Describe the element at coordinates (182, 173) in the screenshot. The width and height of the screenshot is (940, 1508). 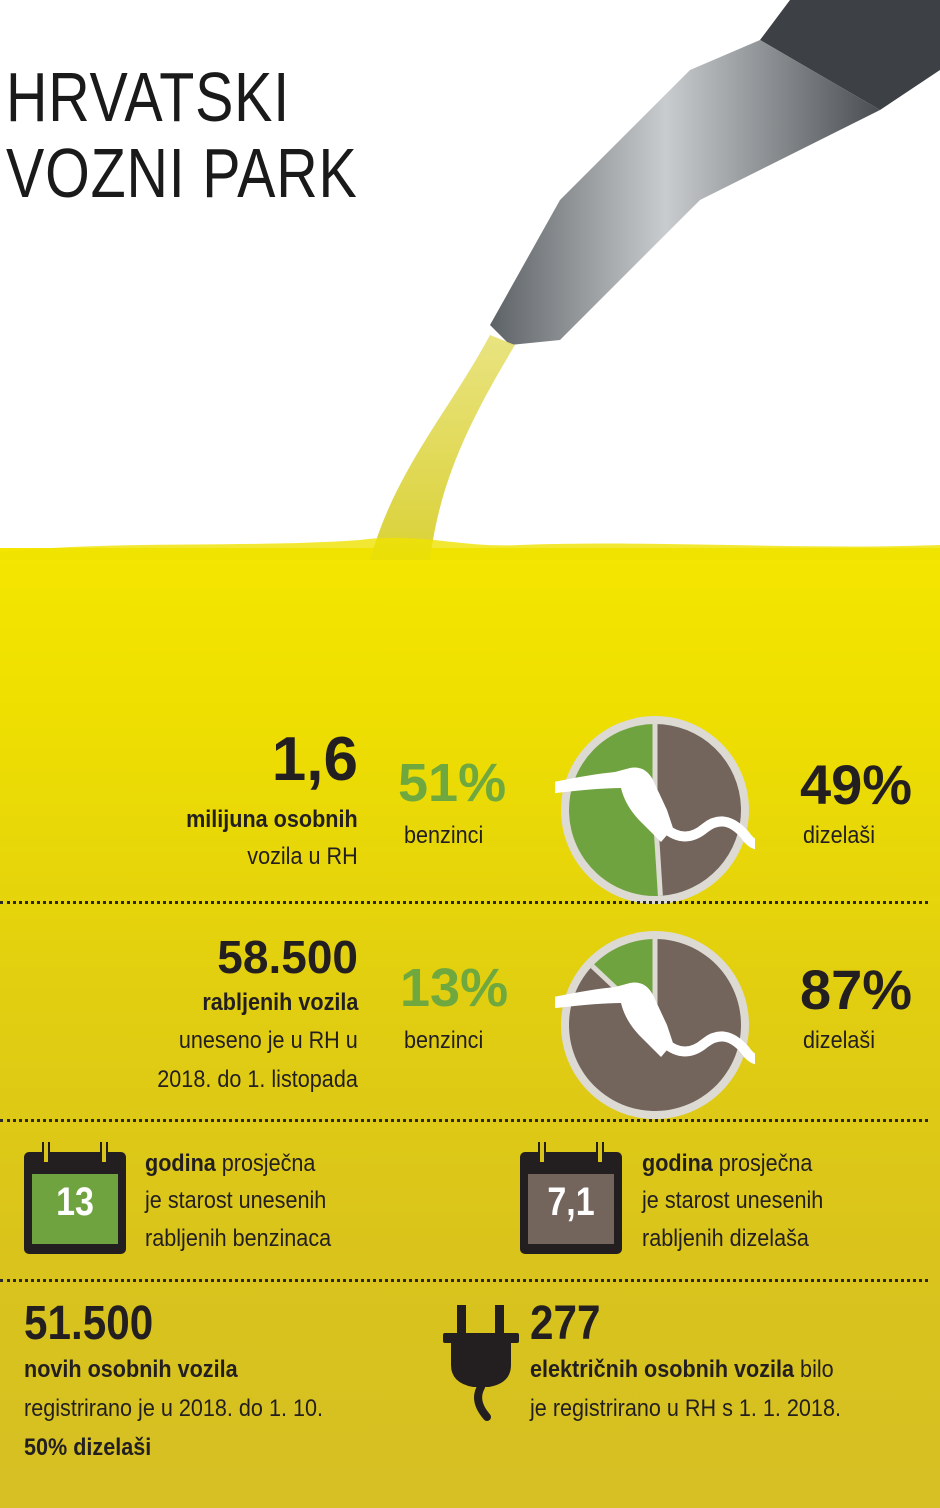
I see `title-line-2: VOZNI PARK` at that location.